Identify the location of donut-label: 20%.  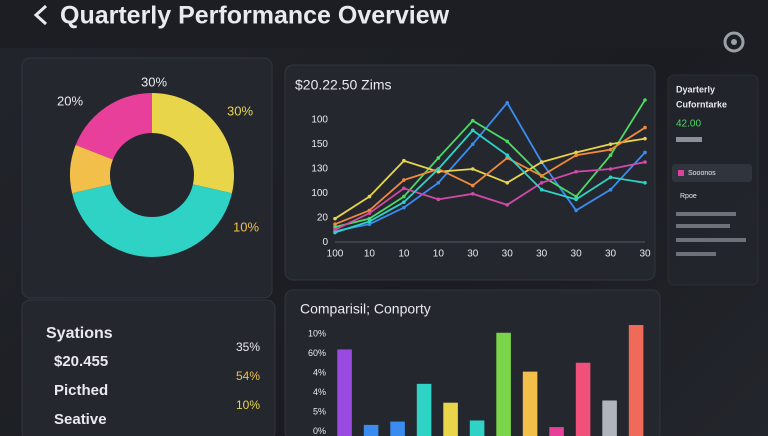
(70, 100).